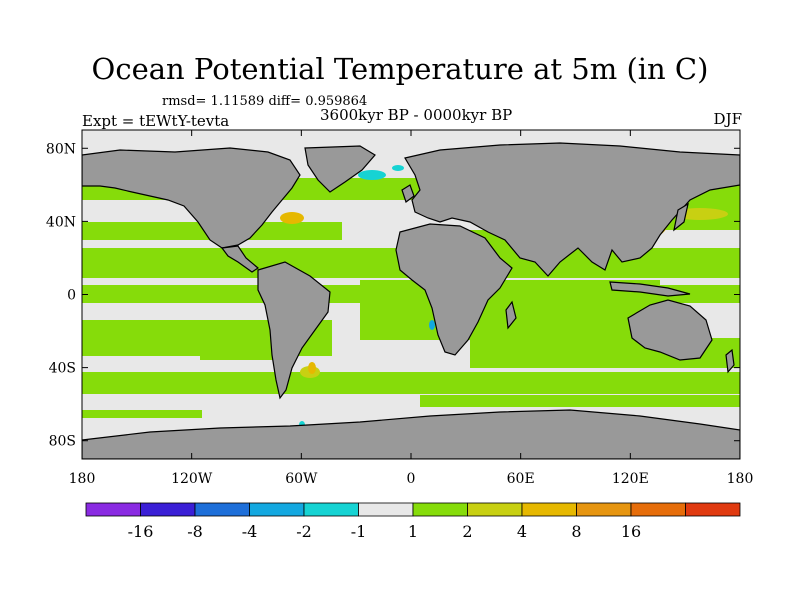  Describe the element at coordinates (304, 531) in the screenshot. I see `colorbar-label: -2` at that location.